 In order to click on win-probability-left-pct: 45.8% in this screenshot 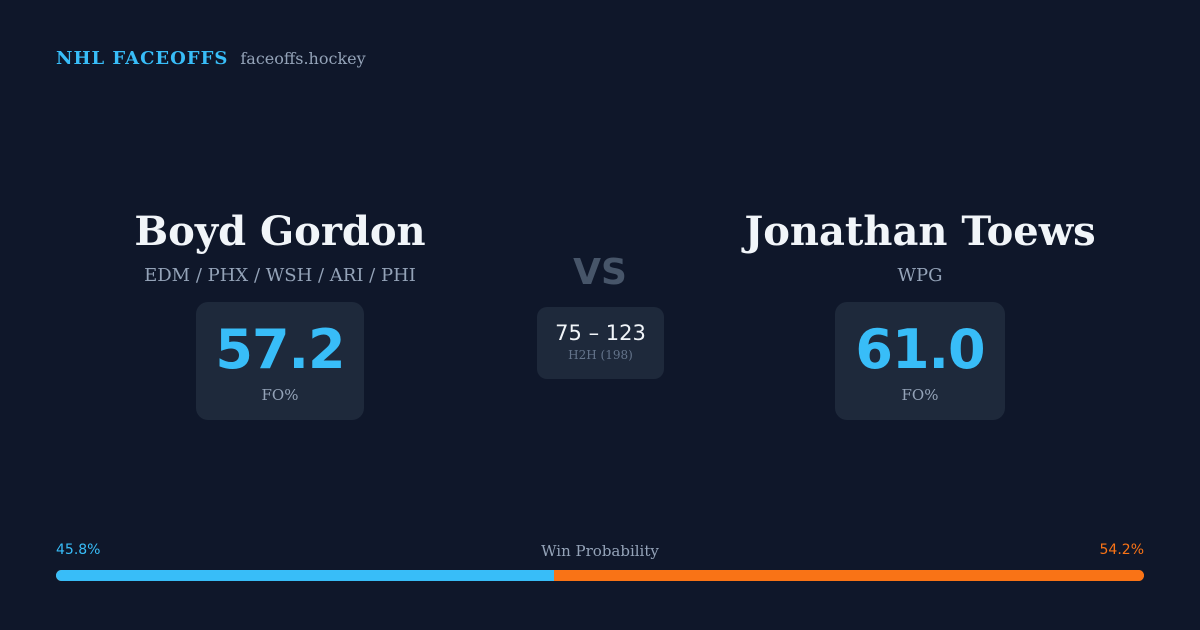, I will do `click(78, 550)`.